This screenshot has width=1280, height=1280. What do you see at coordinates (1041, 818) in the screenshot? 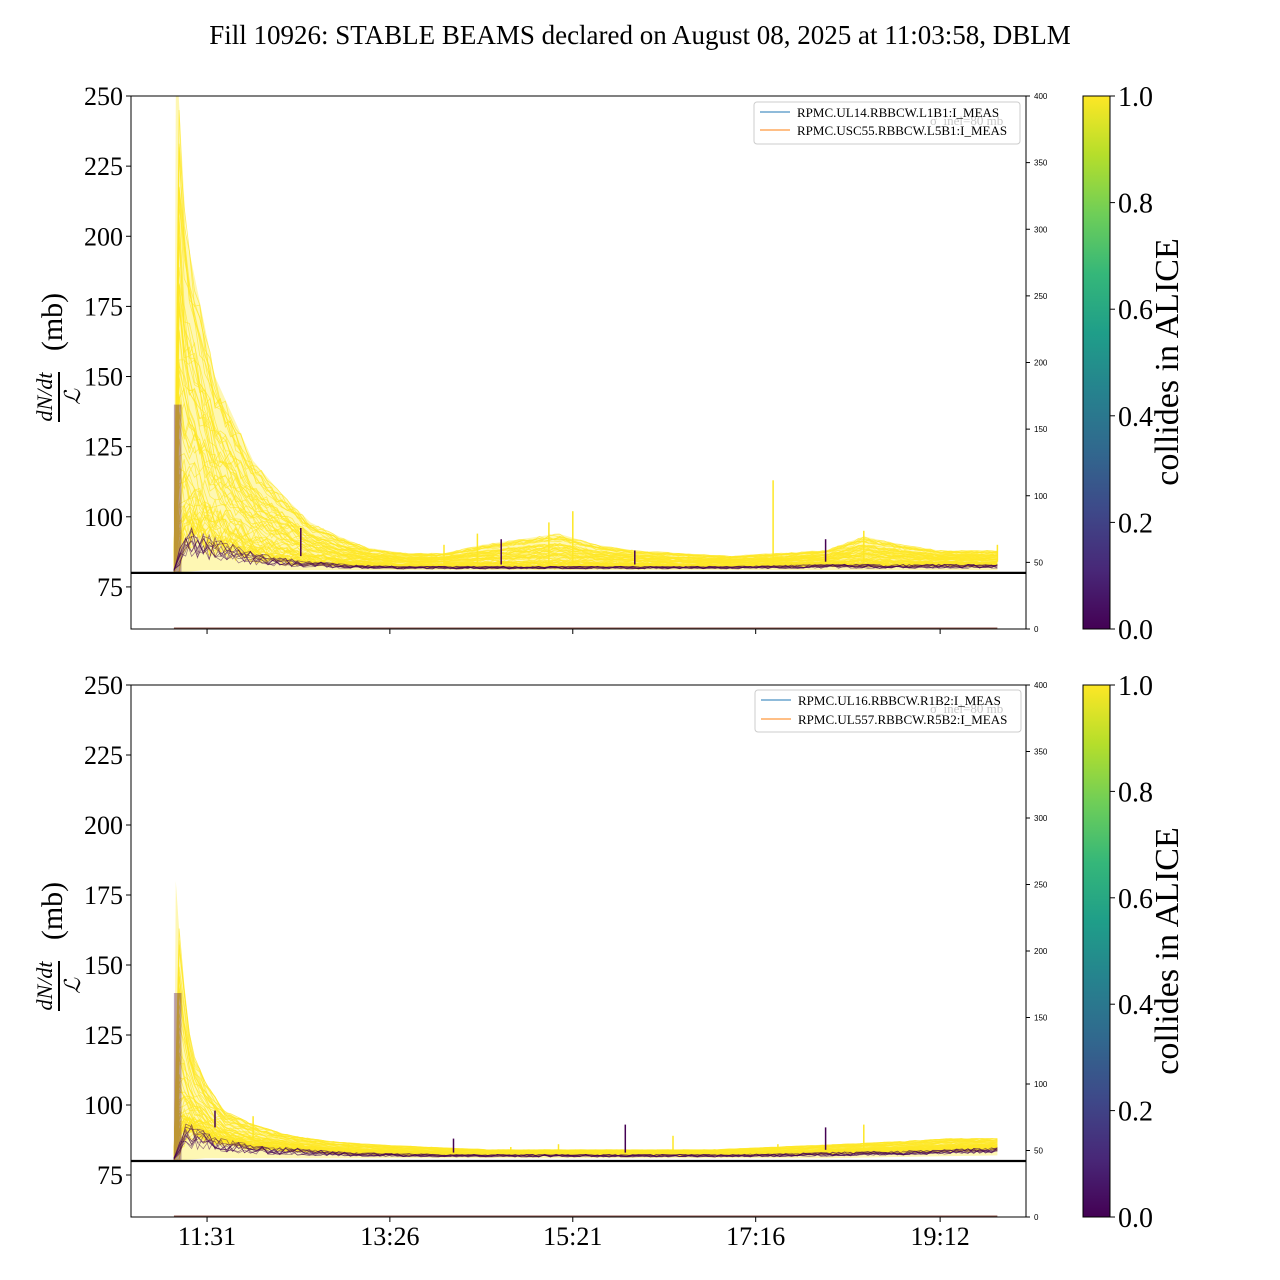
I see `bottom-y2tick-label: 300` at bounding box center [1041, 818].